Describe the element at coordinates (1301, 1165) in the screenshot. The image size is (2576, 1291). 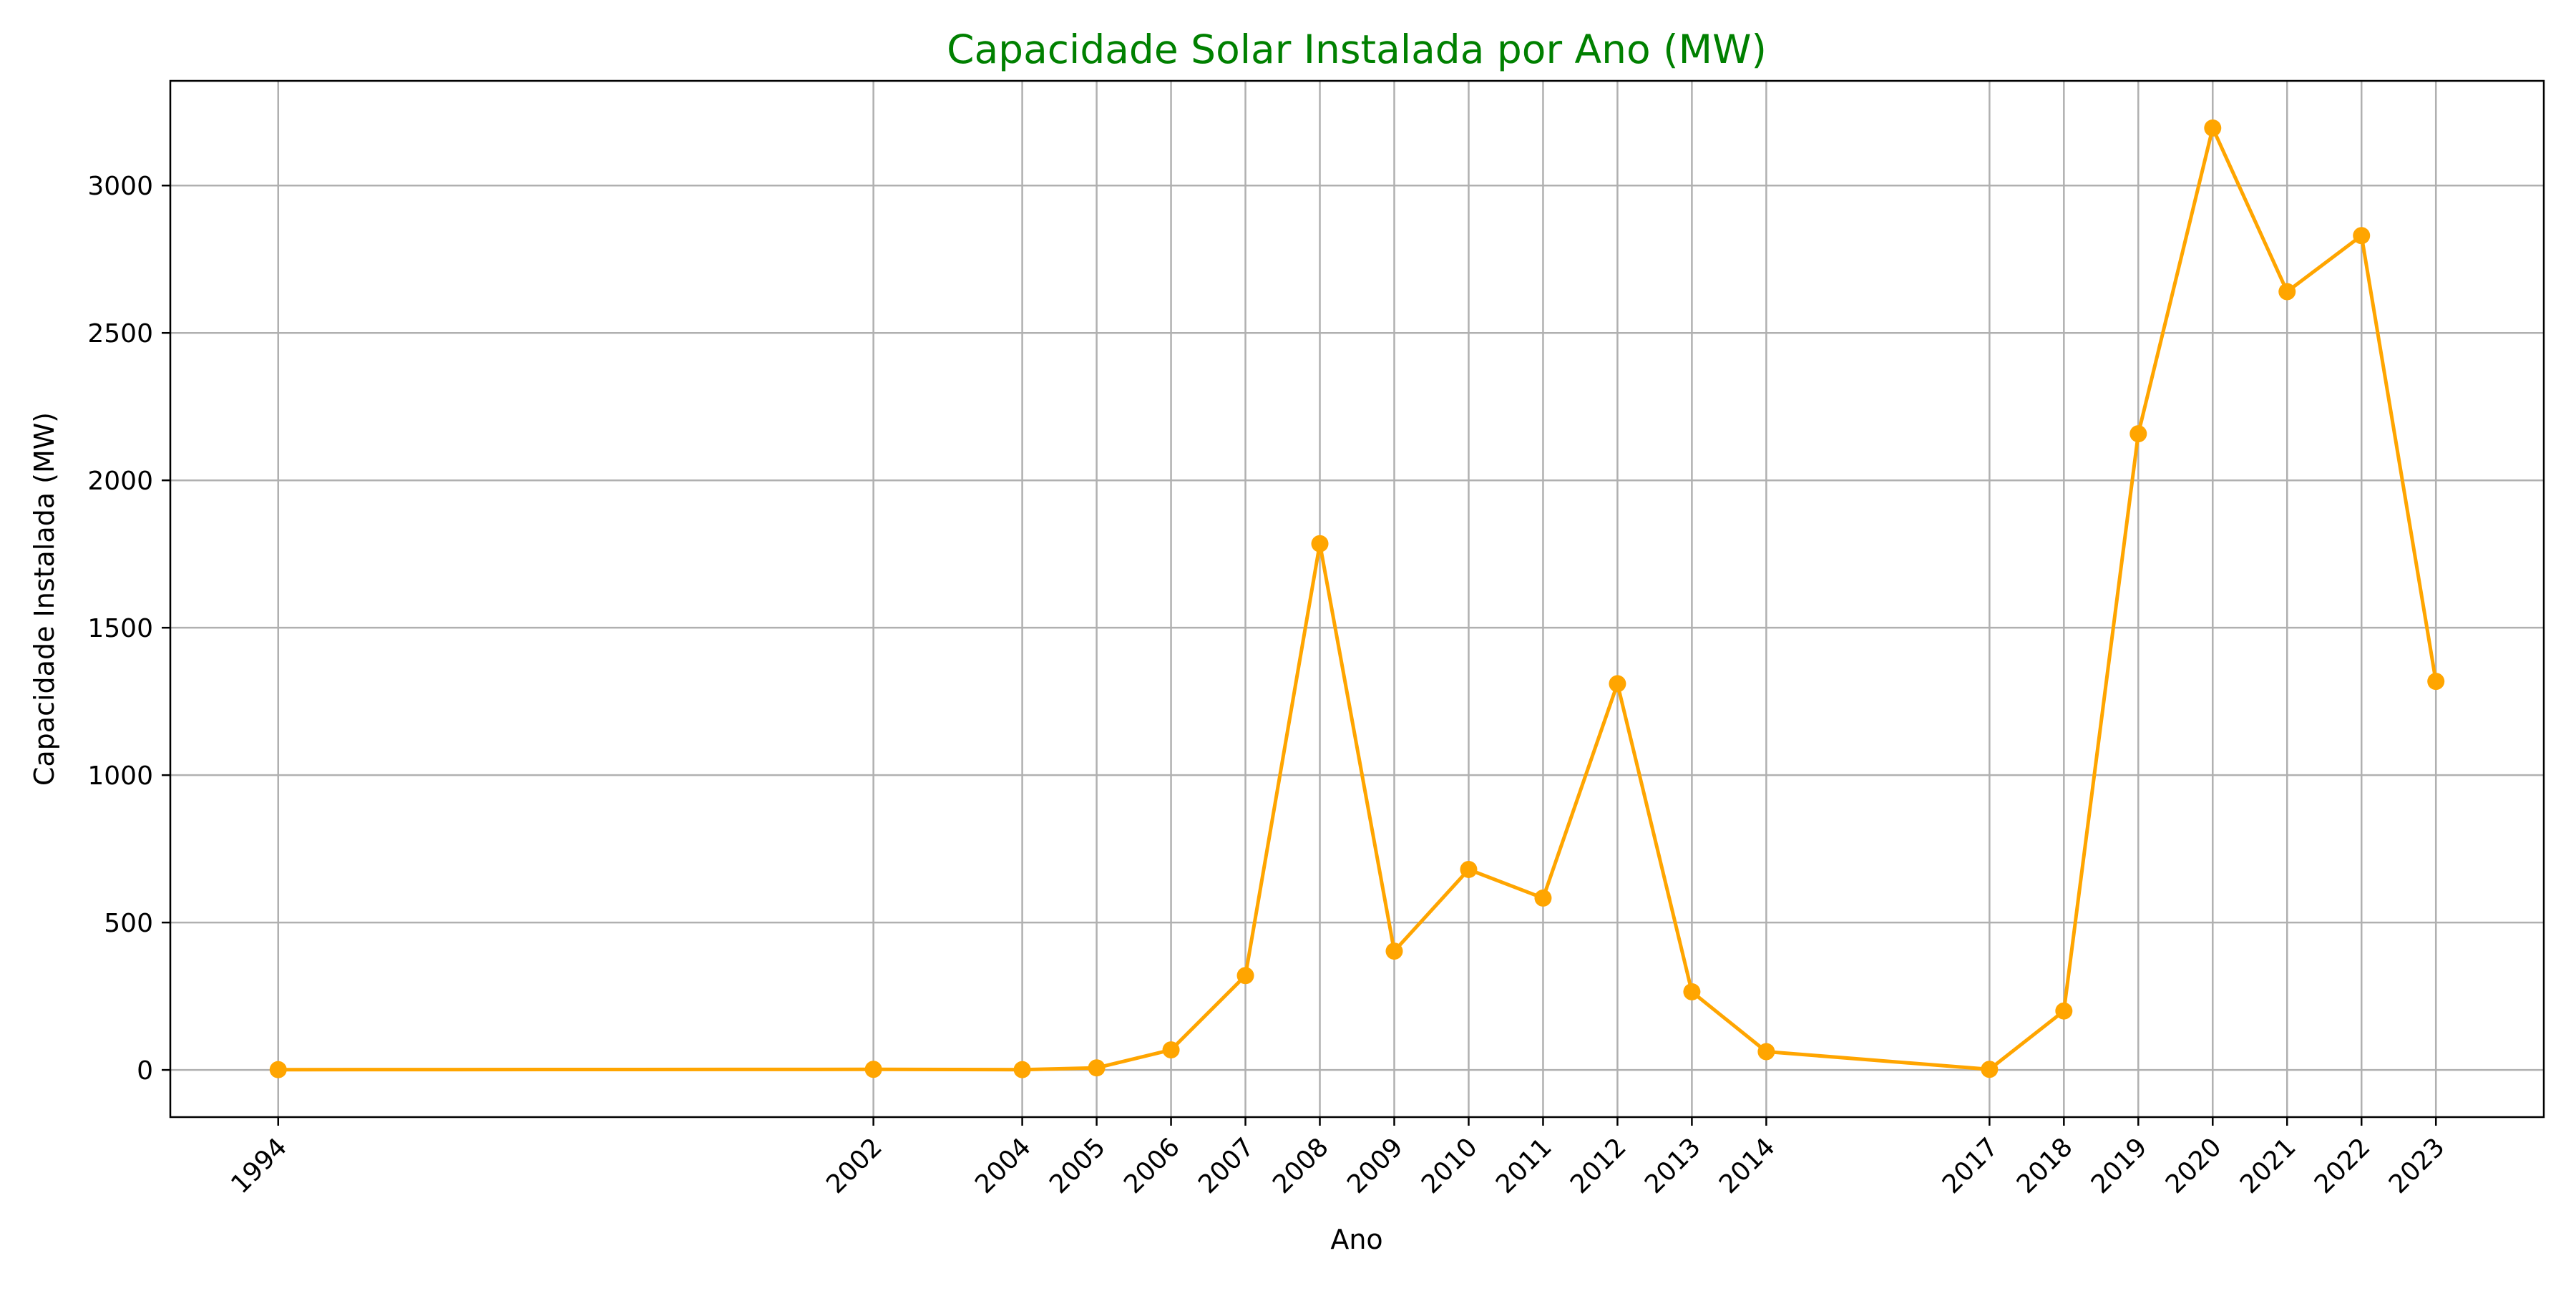
I see `x-tick-label: 2008` at that location.